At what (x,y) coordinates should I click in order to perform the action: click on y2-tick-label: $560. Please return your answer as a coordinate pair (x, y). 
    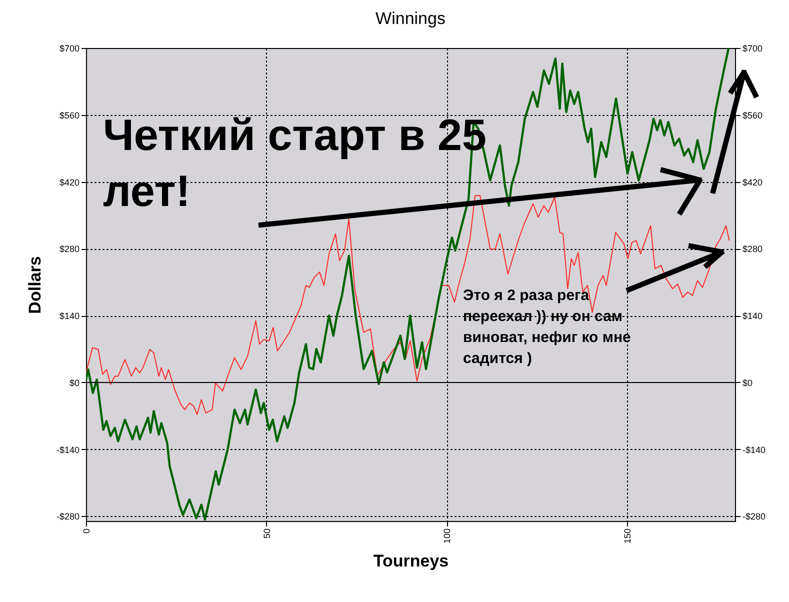
    Looking at the image, I should click on (752, 115).